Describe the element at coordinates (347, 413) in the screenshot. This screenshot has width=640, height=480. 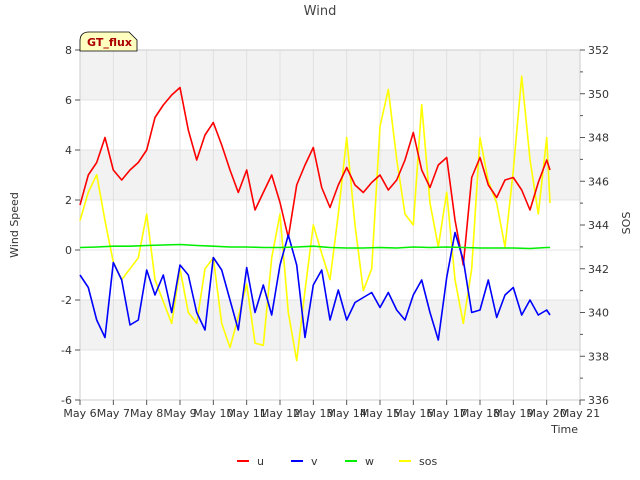
I see `x-tick-label: May 14` at that location.